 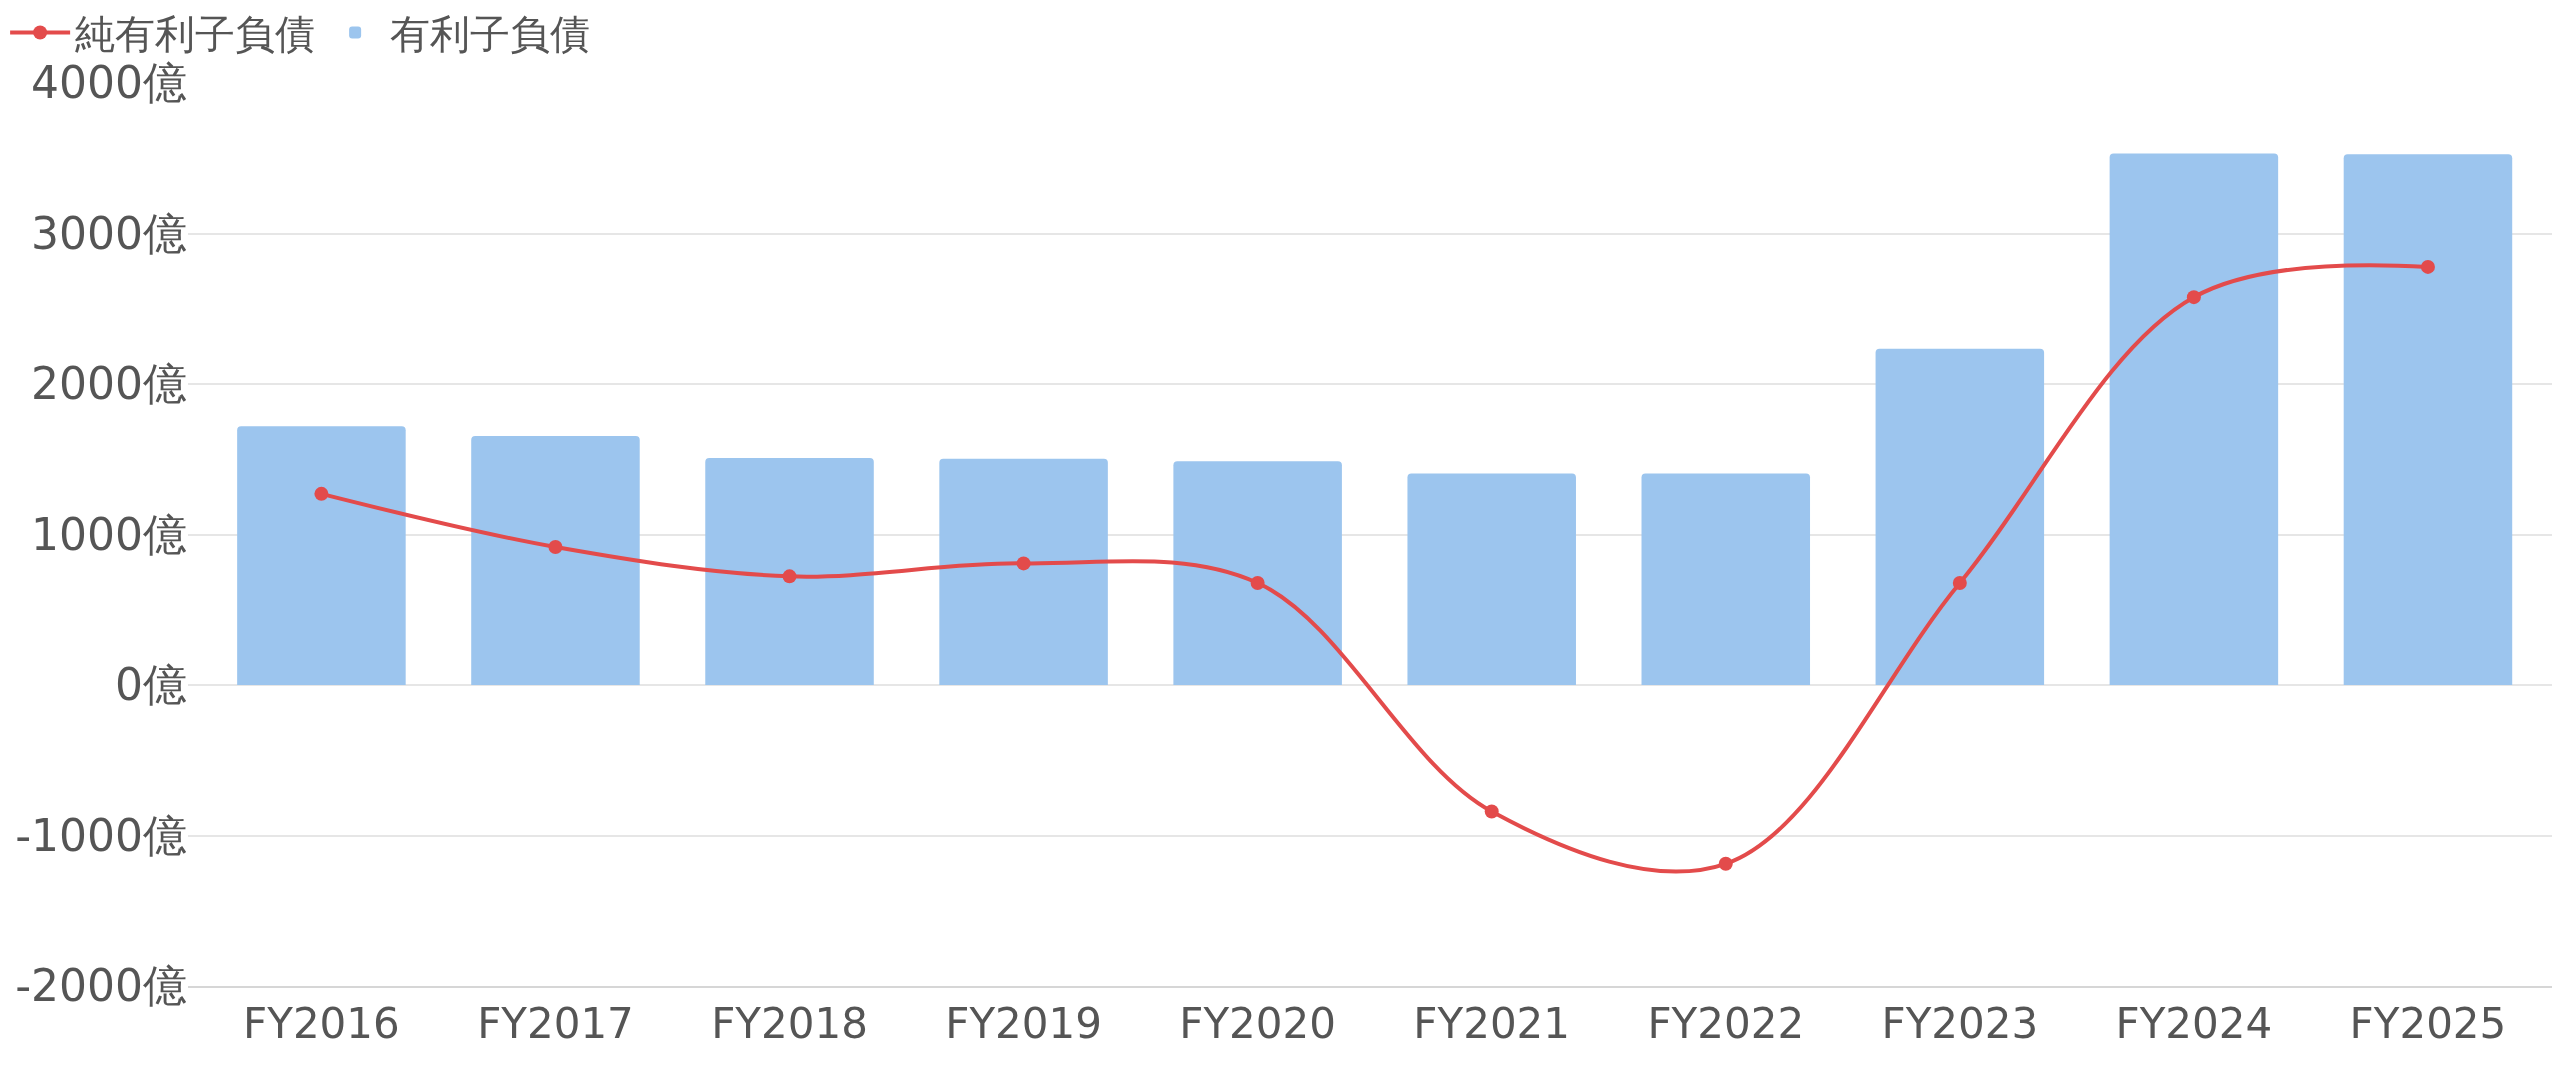 What do you see at coordinates (109, 233) in the screenshot?
I see `y-tick-label: 3000億` at bounding box center [109, 233].